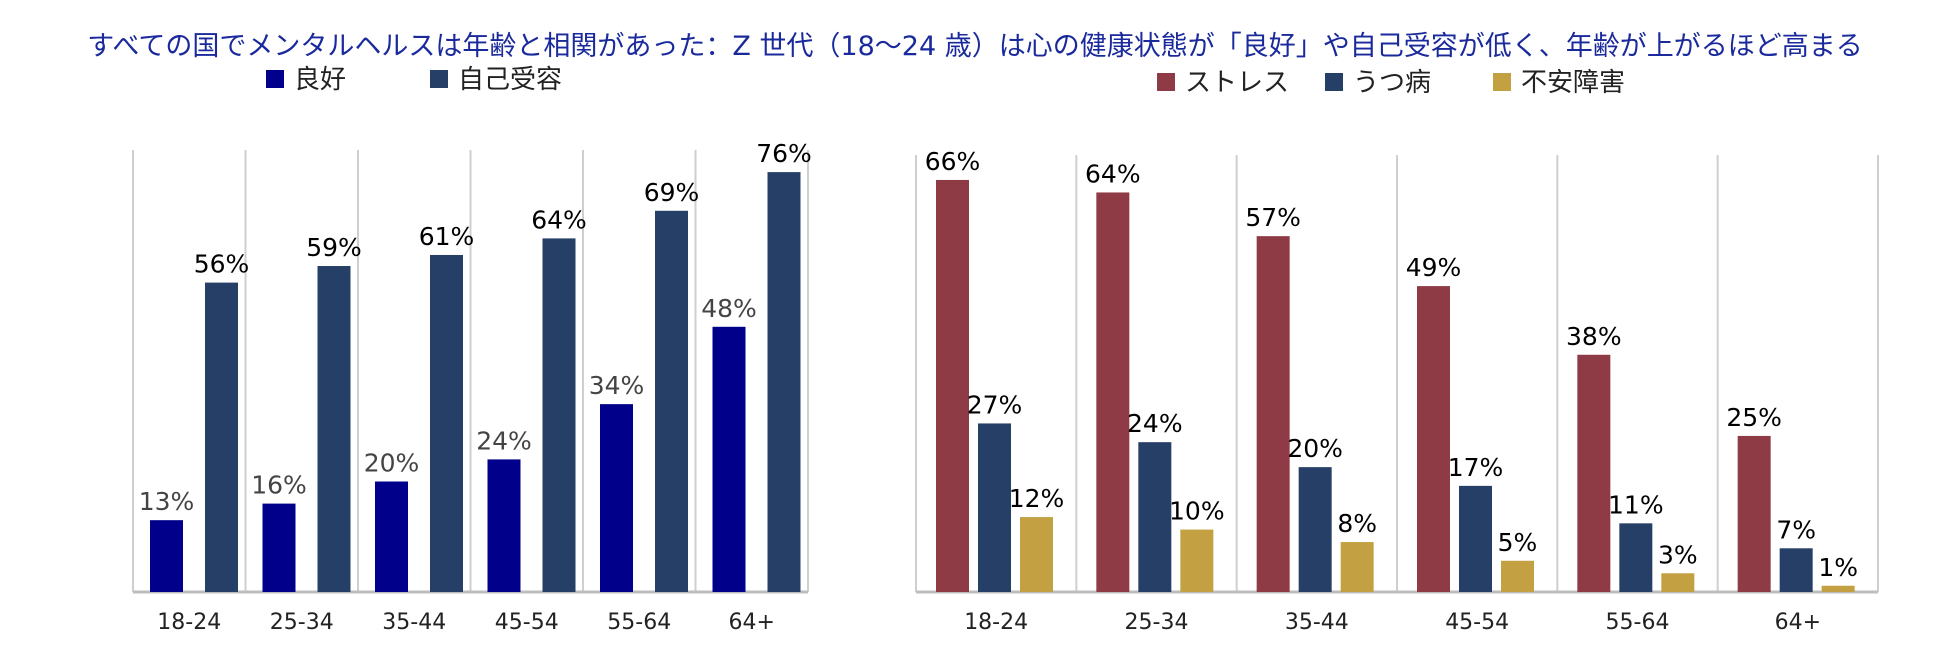 Image resolution: width=1950 pixels, height=653 pixels. What do you see at coordinates (1157, 622) in the screenshot?
I see `right-tick-label-25-34: 25-34` at bounding box center [1157, 622].